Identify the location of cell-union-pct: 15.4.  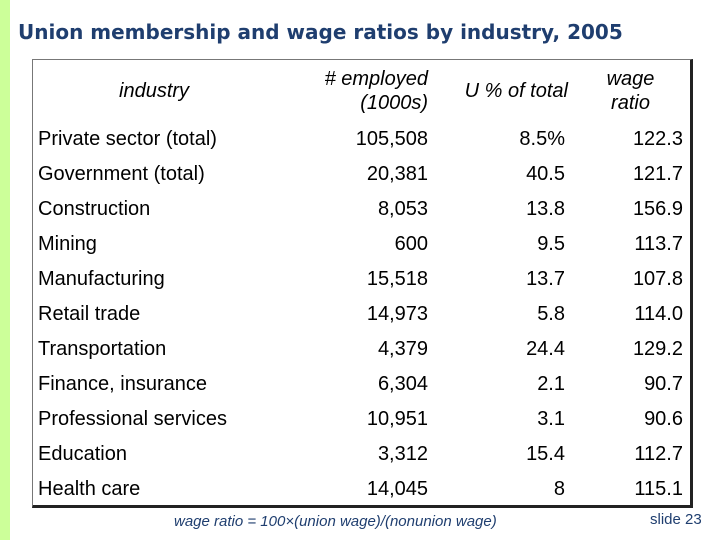
(545, 454).